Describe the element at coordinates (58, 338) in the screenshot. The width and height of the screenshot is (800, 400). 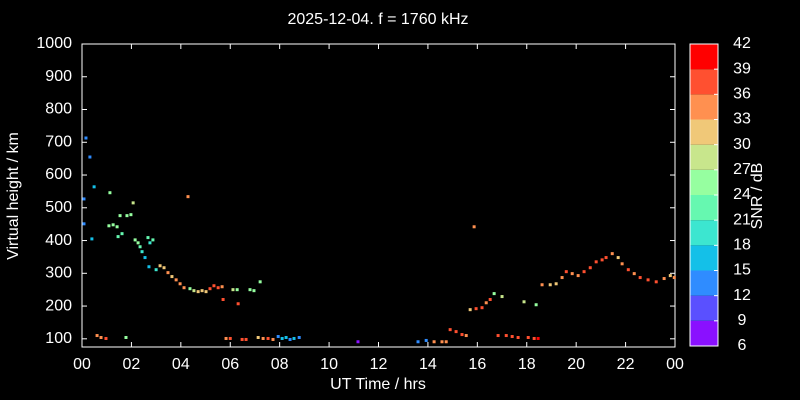
I see `y-tick-label: 100` at that location.